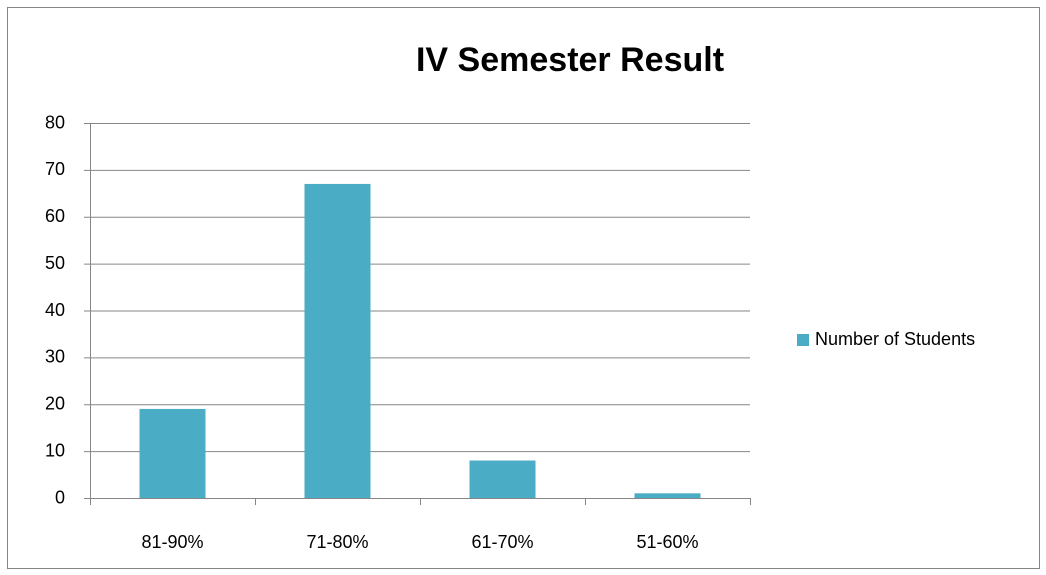 The image size is (1046, 575). I want to click on legend-swatch, so click(803, 340).